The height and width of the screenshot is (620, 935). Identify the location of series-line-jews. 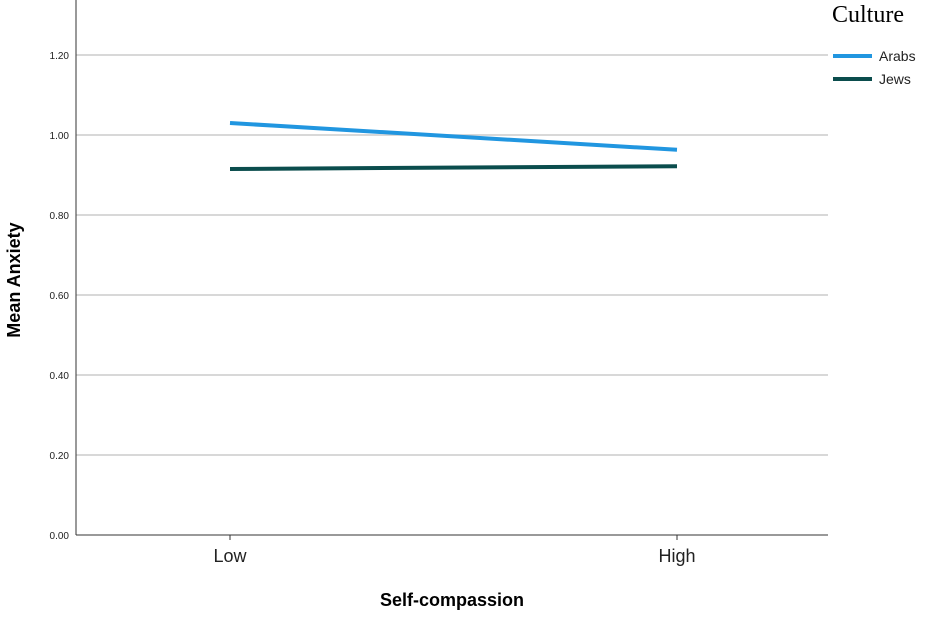
(453, 167).